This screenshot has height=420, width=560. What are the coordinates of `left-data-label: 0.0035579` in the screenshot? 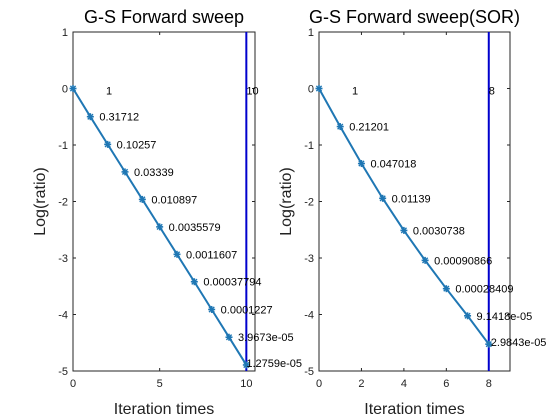 It's located at (195, 228).